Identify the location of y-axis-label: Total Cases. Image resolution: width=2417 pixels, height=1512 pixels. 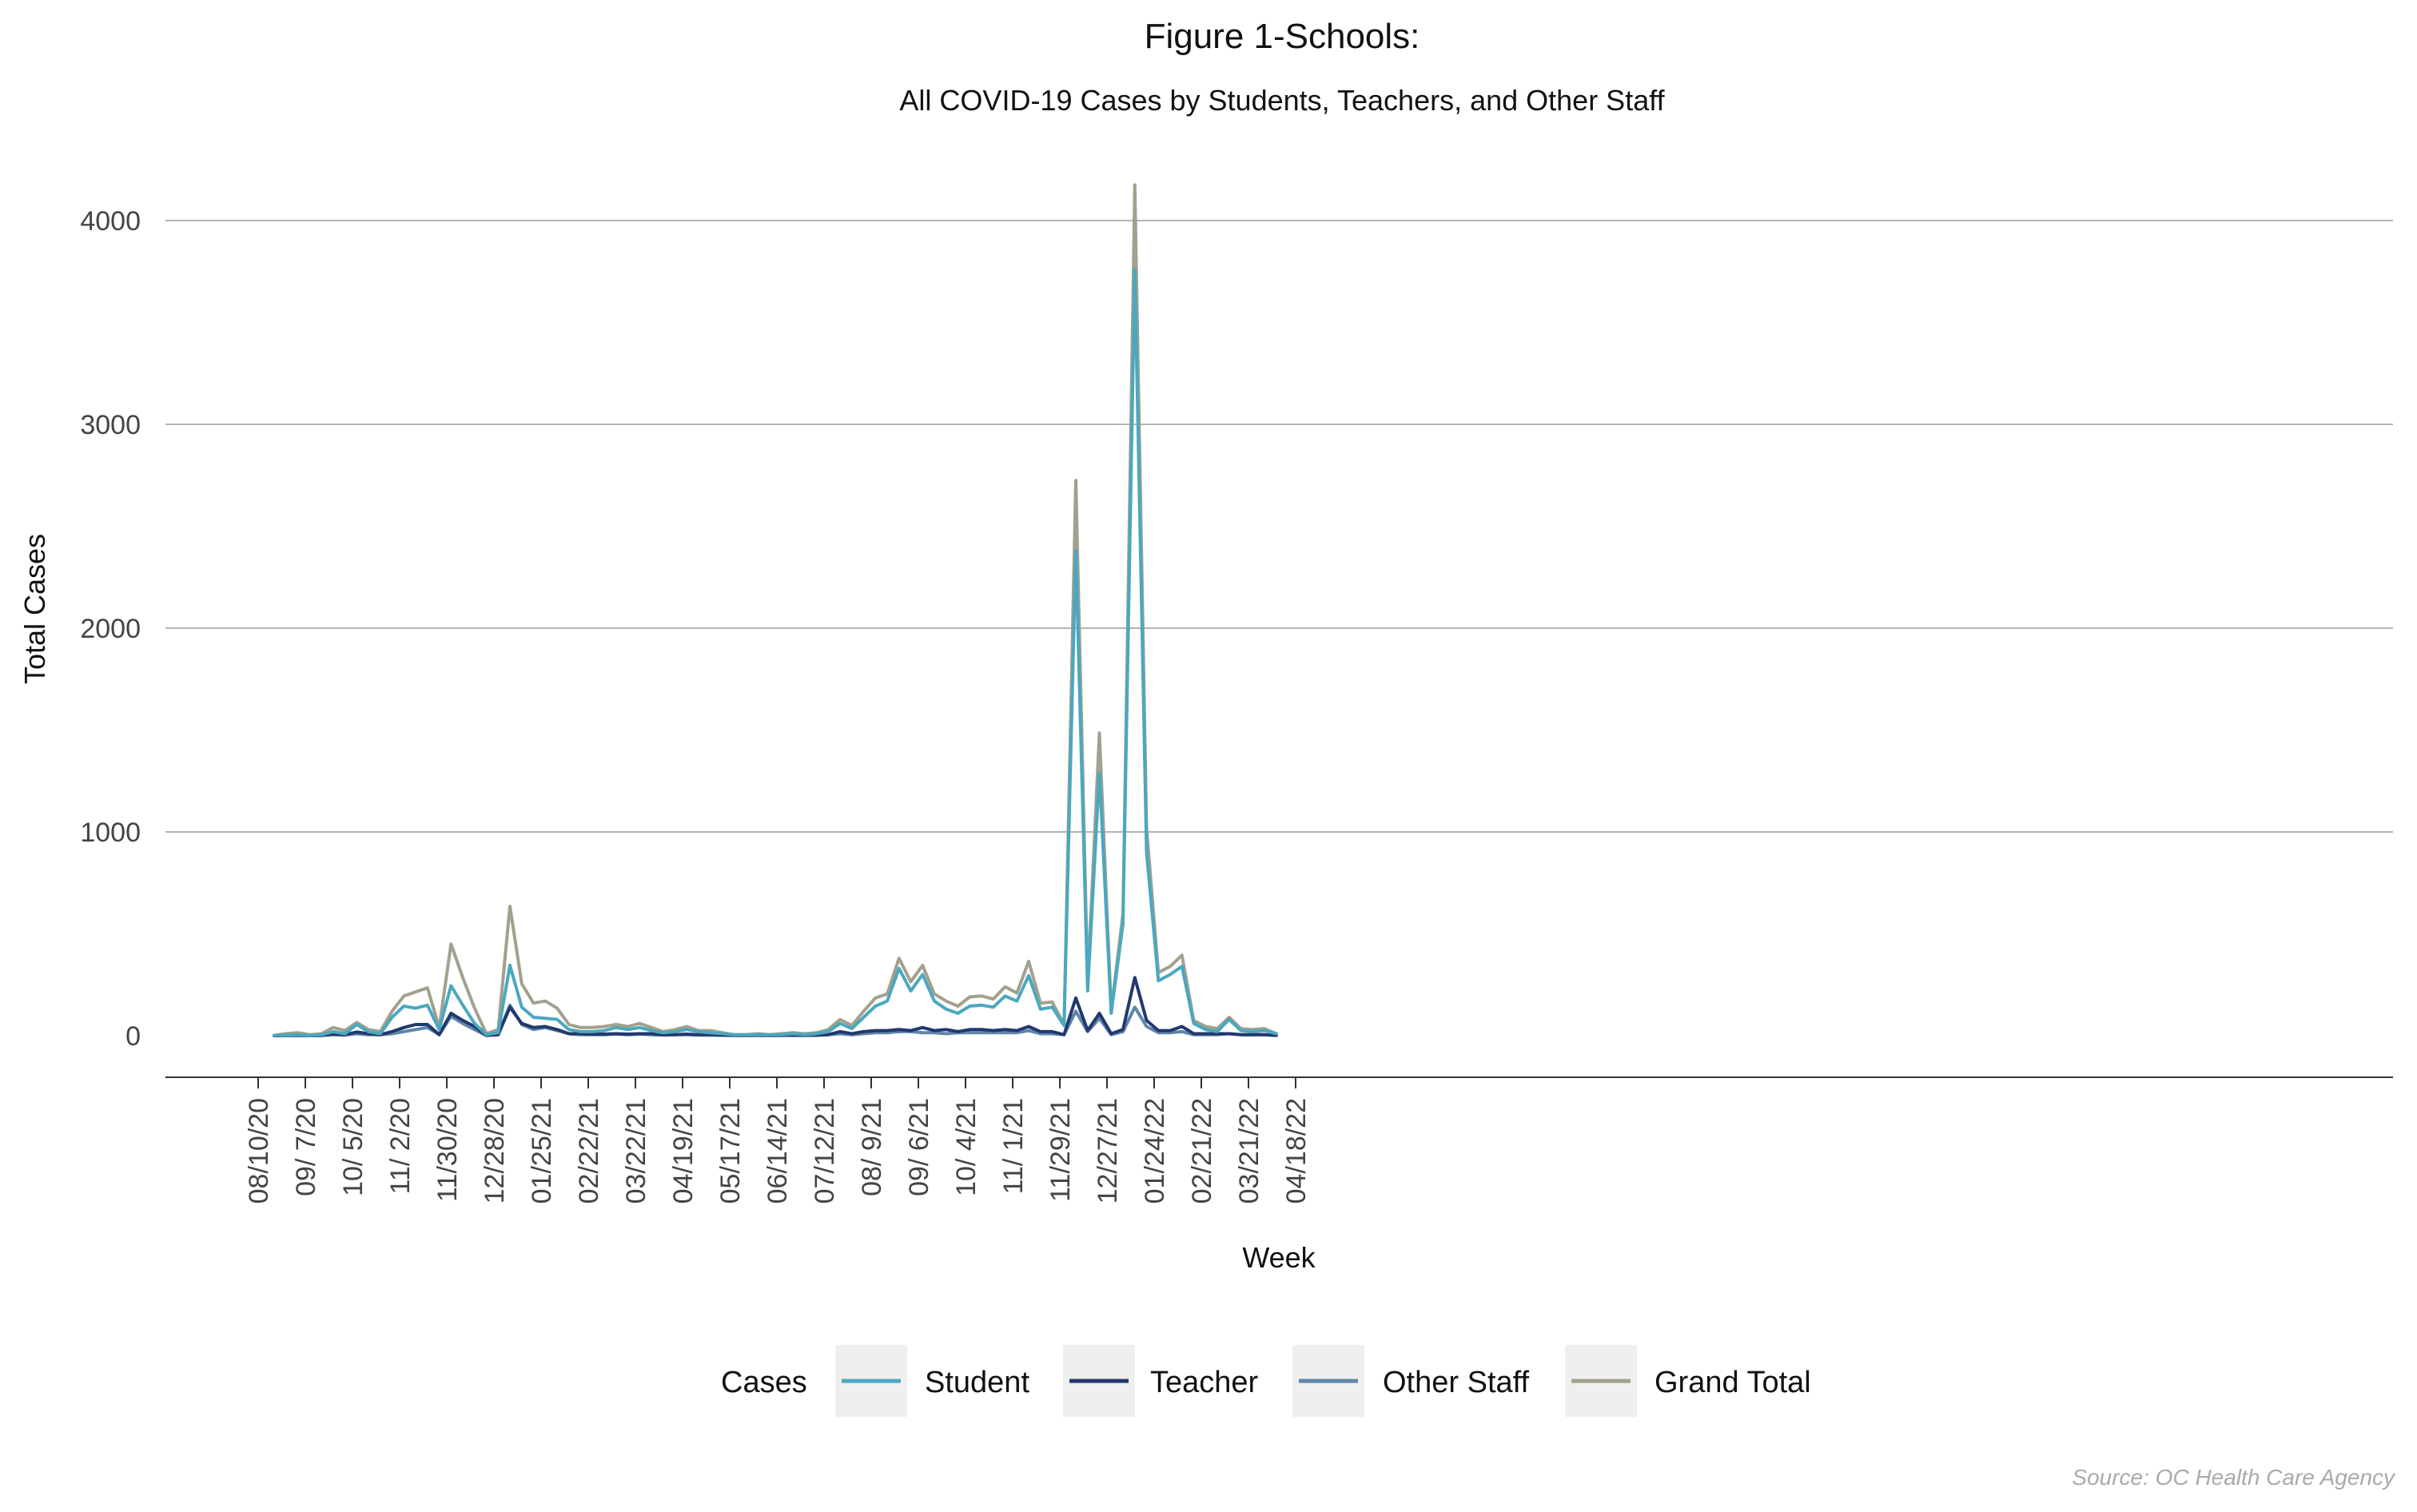
(34, 609).